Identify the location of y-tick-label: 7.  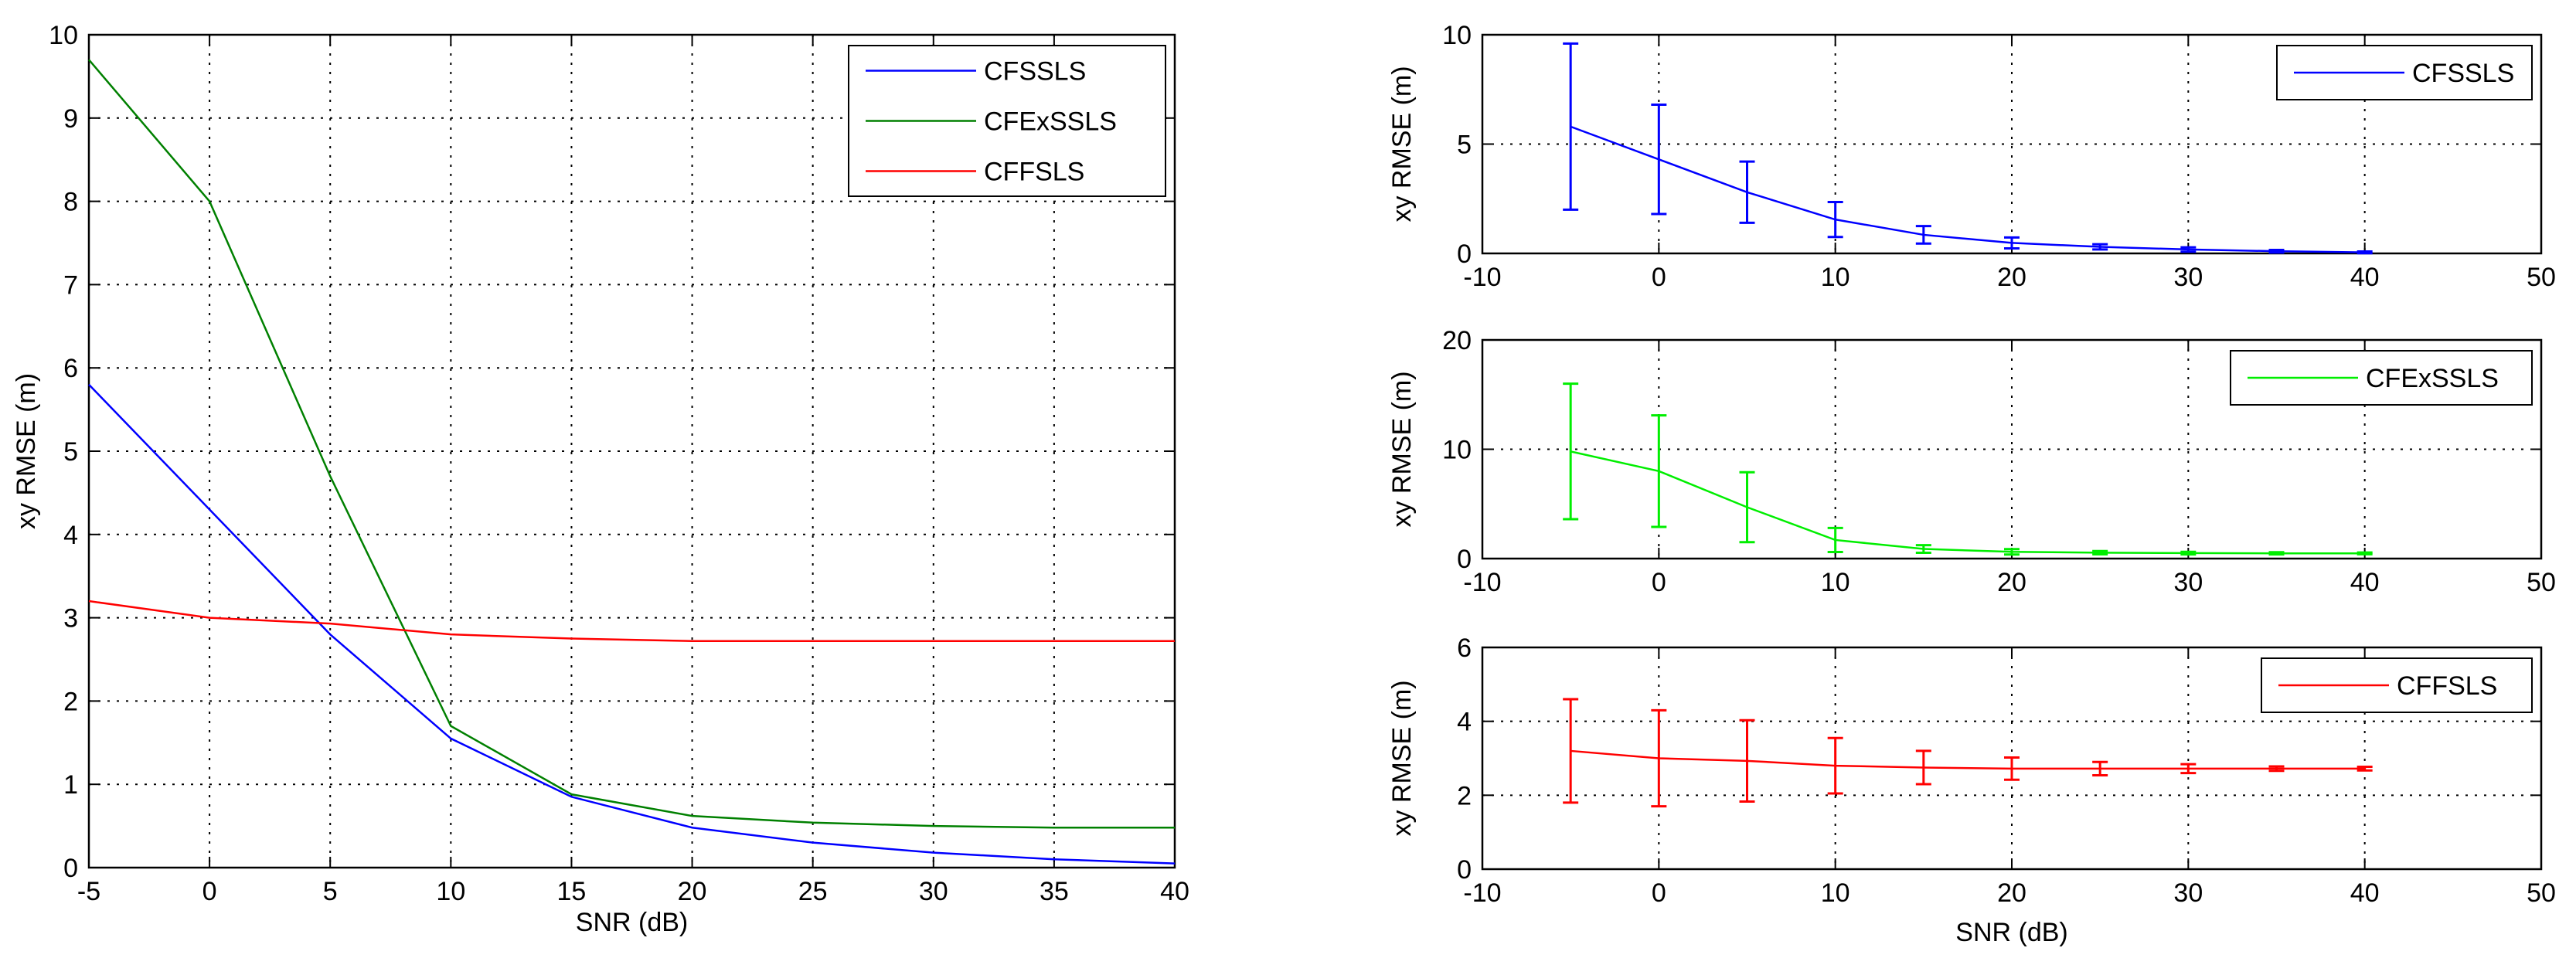
(70, 285).